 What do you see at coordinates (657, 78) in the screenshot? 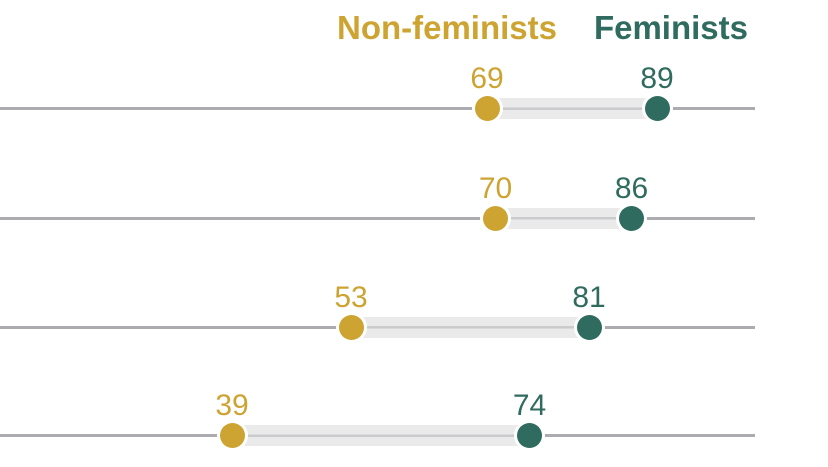
I see `feminists-value-label: 89` at bounding box center [657, 78].